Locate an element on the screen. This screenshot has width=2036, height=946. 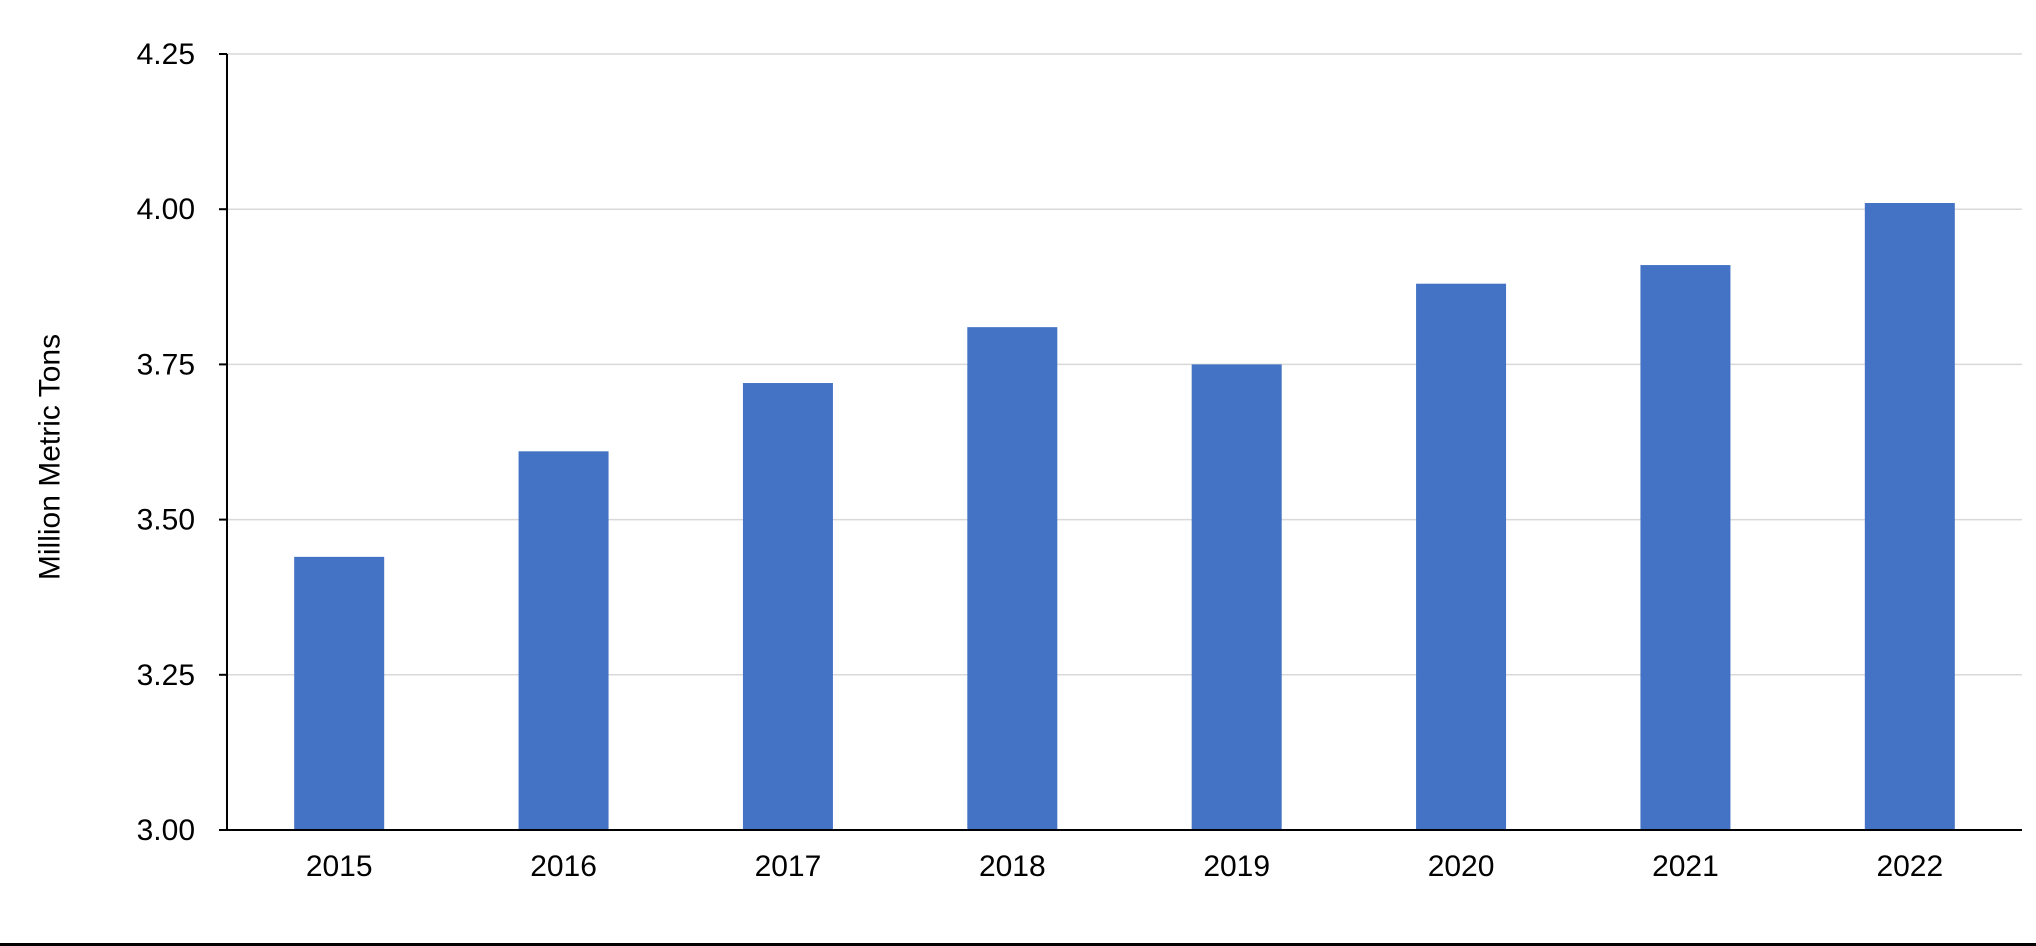
x-tick-label: 2017 is located at coordinates (788, 866).